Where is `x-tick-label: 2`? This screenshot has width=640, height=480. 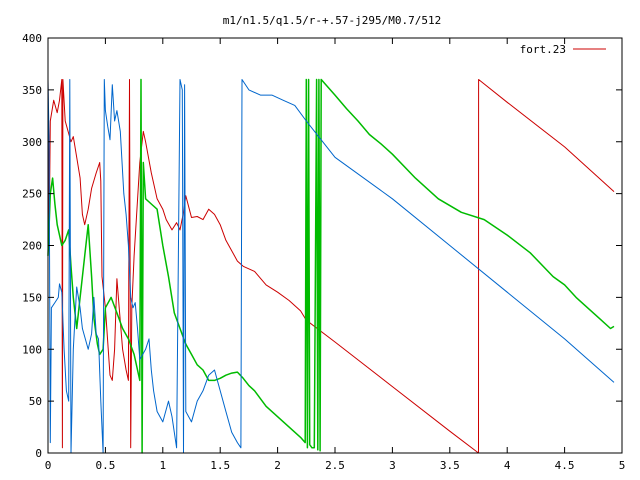 x-tick-label: 2 is located at coordinates (277, 465).